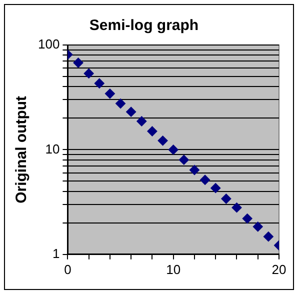 This screenshot has height=296, width=300. I want to click on y-tick-label: 100, so click(49, 44).